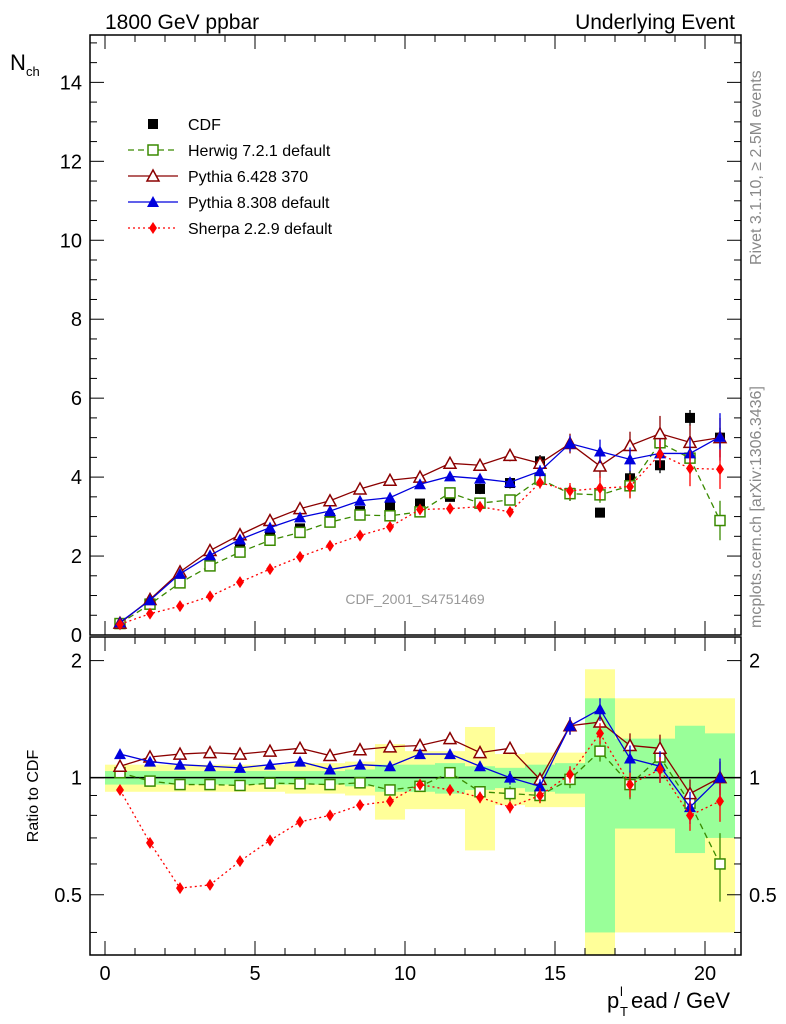 The height and width of the screenshot is (1024, 786). Describe the element at coordinates (184, 125) in the screenshot. I see `legend-entry: CDF` at that location.